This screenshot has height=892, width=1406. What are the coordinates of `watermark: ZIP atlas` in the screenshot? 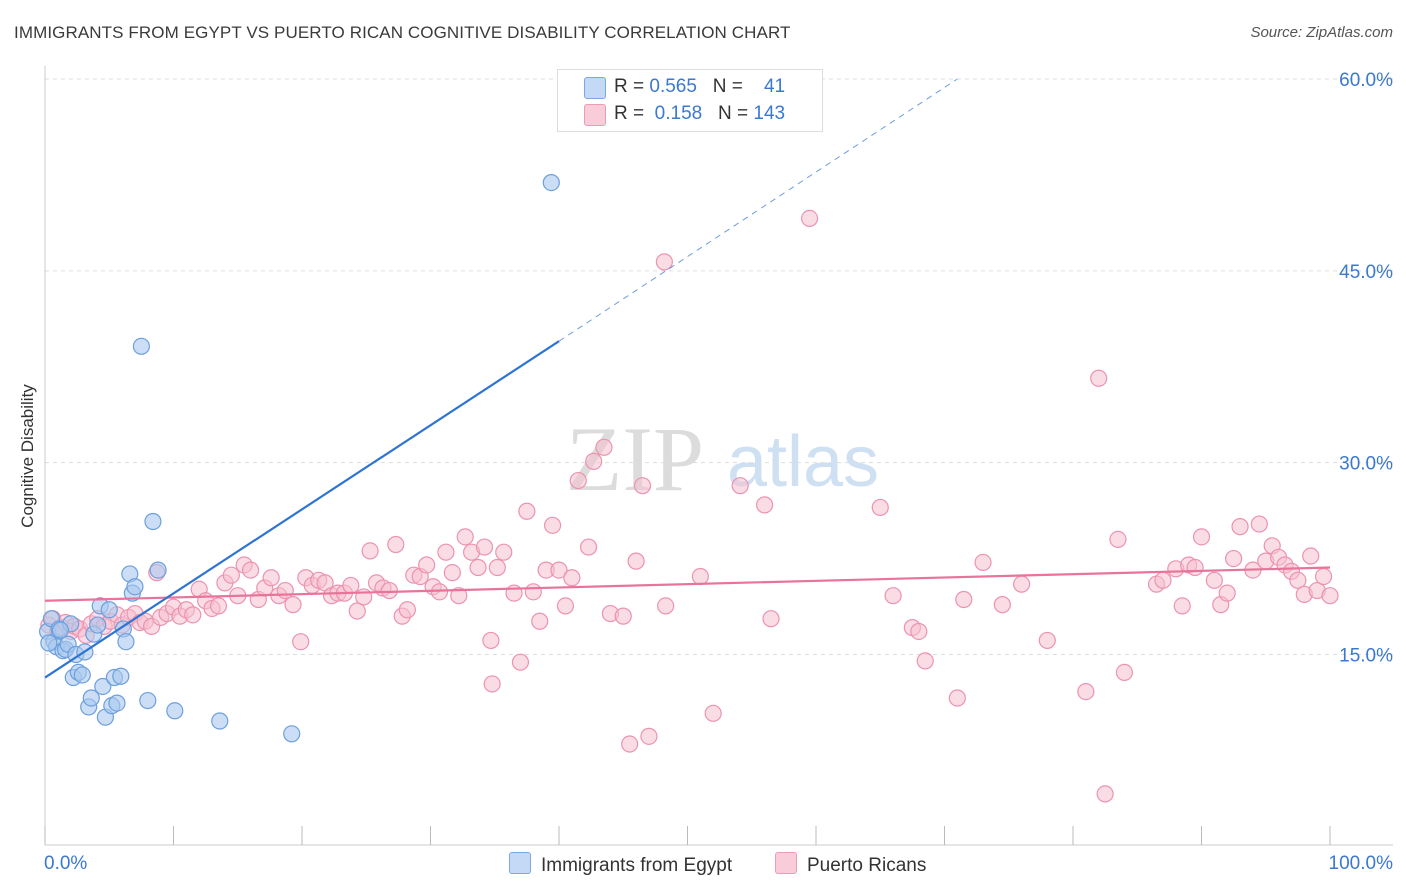 It's located at (722, 459).